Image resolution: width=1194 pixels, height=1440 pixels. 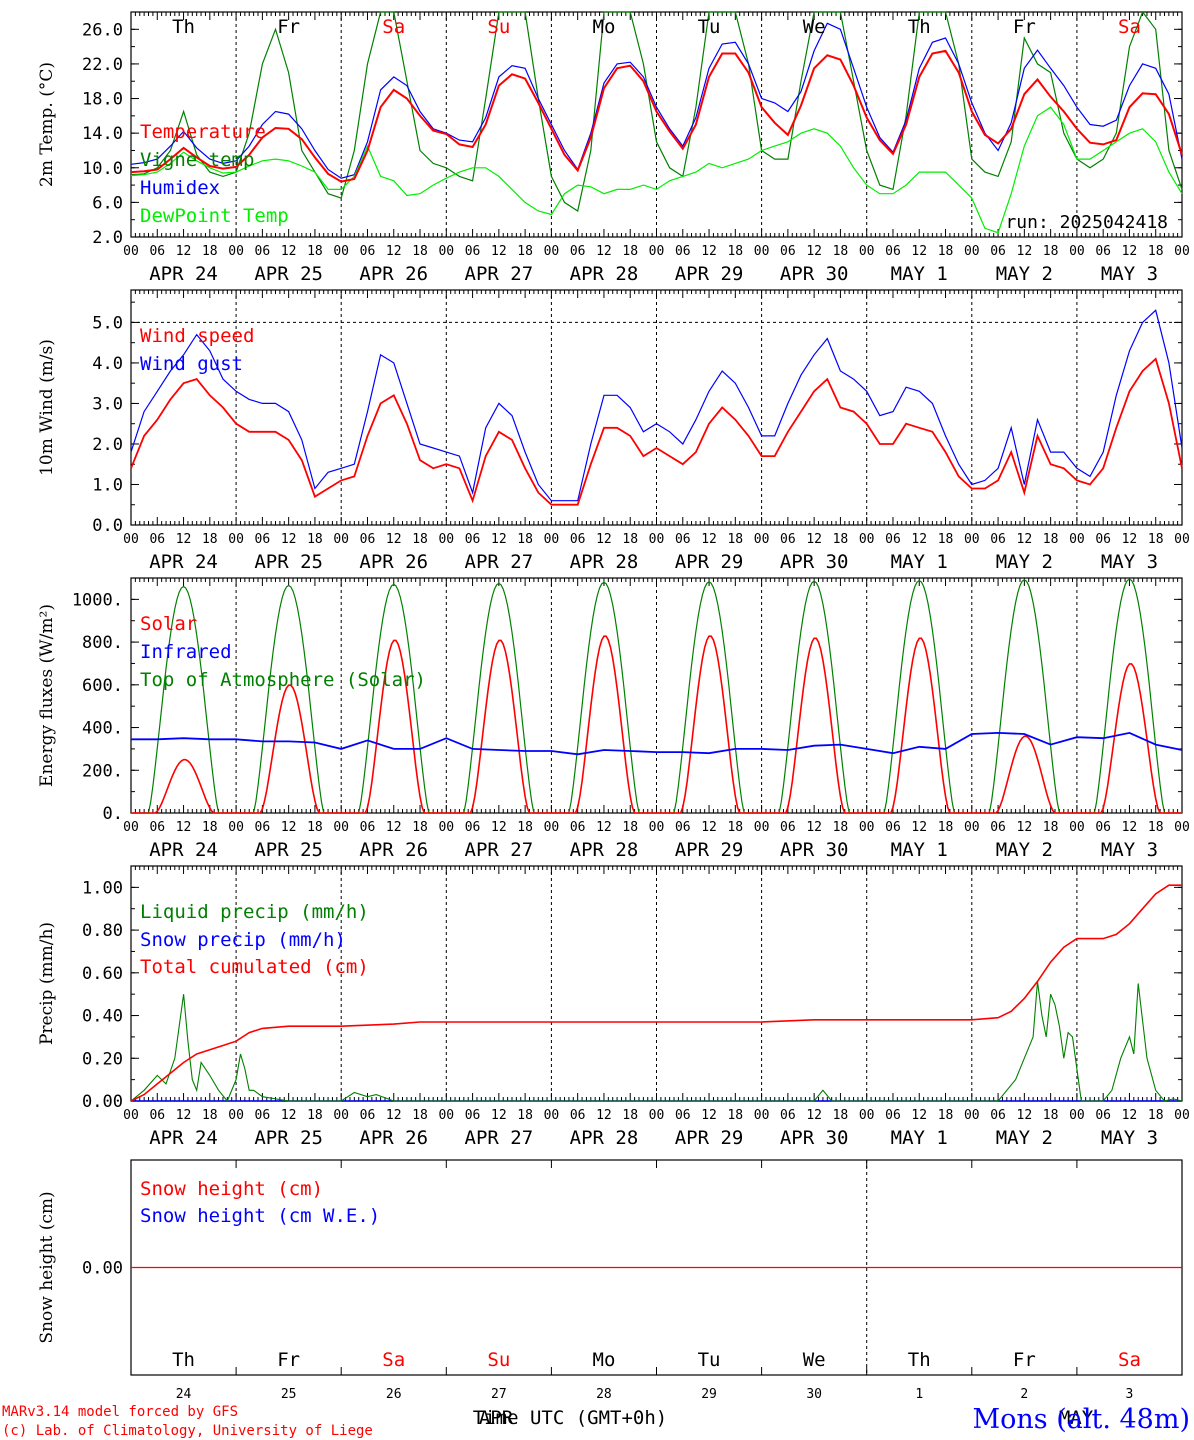 What do you see at coordinates (107, 526) in the screenshot?
I see `y-tick-label: 0.0` at bounding box center [107, 526].